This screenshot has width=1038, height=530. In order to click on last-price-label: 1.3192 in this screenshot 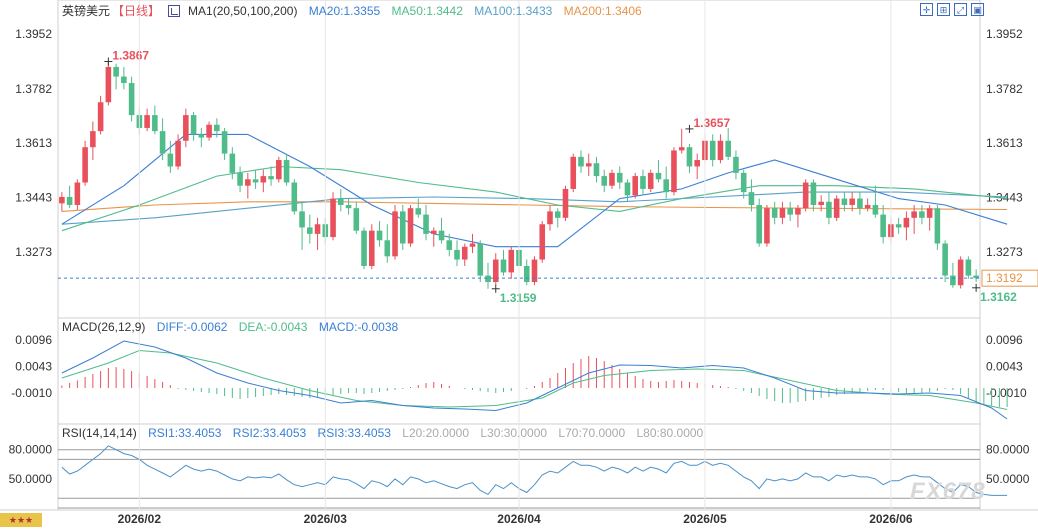, I will do `click(1004, 278)`.